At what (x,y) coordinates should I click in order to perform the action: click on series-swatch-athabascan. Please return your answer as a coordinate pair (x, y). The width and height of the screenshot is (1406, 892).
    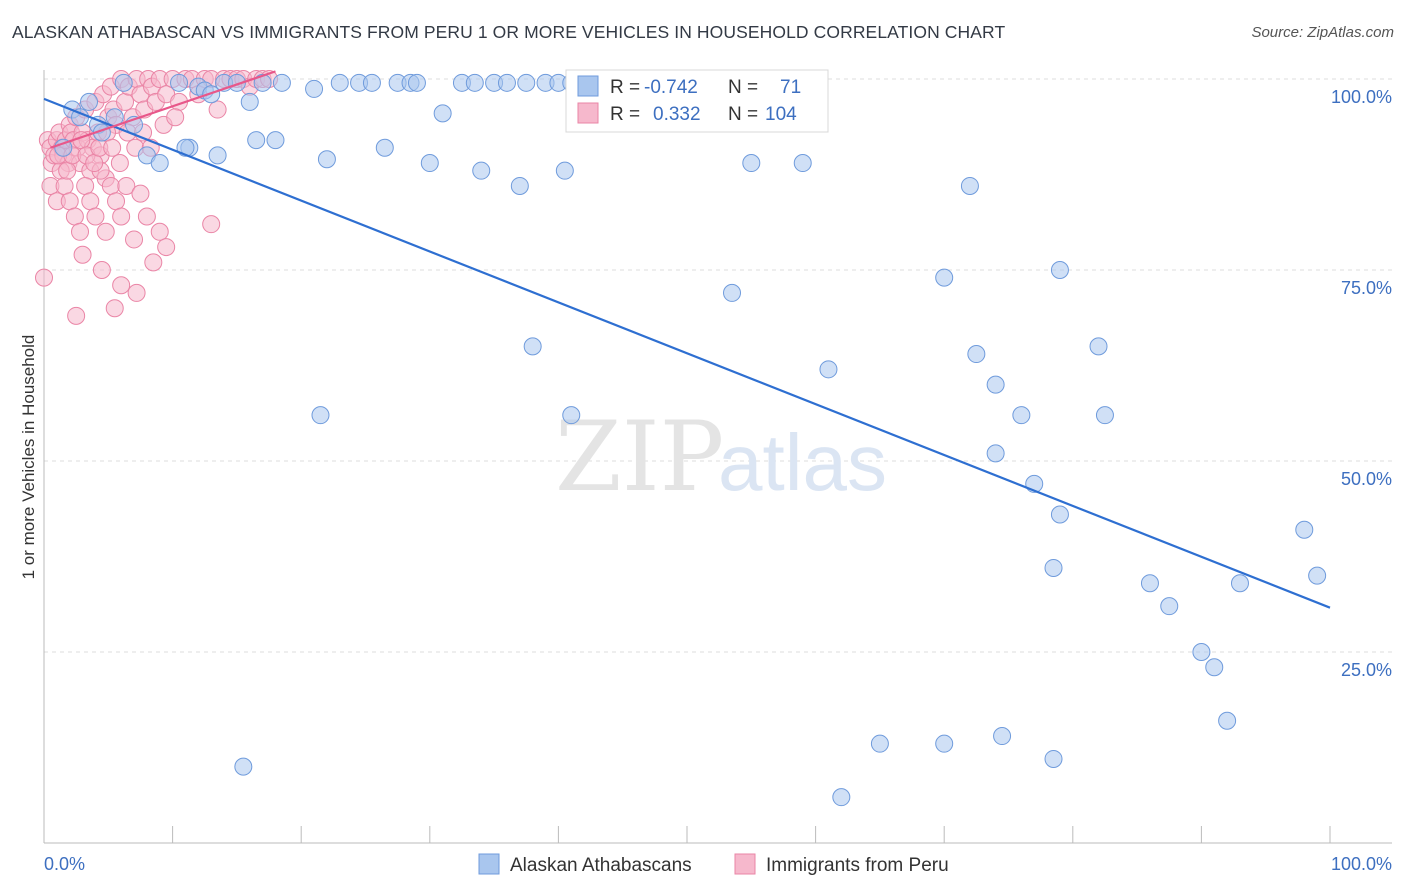
    Looking at the image, I should click on (489, 864).